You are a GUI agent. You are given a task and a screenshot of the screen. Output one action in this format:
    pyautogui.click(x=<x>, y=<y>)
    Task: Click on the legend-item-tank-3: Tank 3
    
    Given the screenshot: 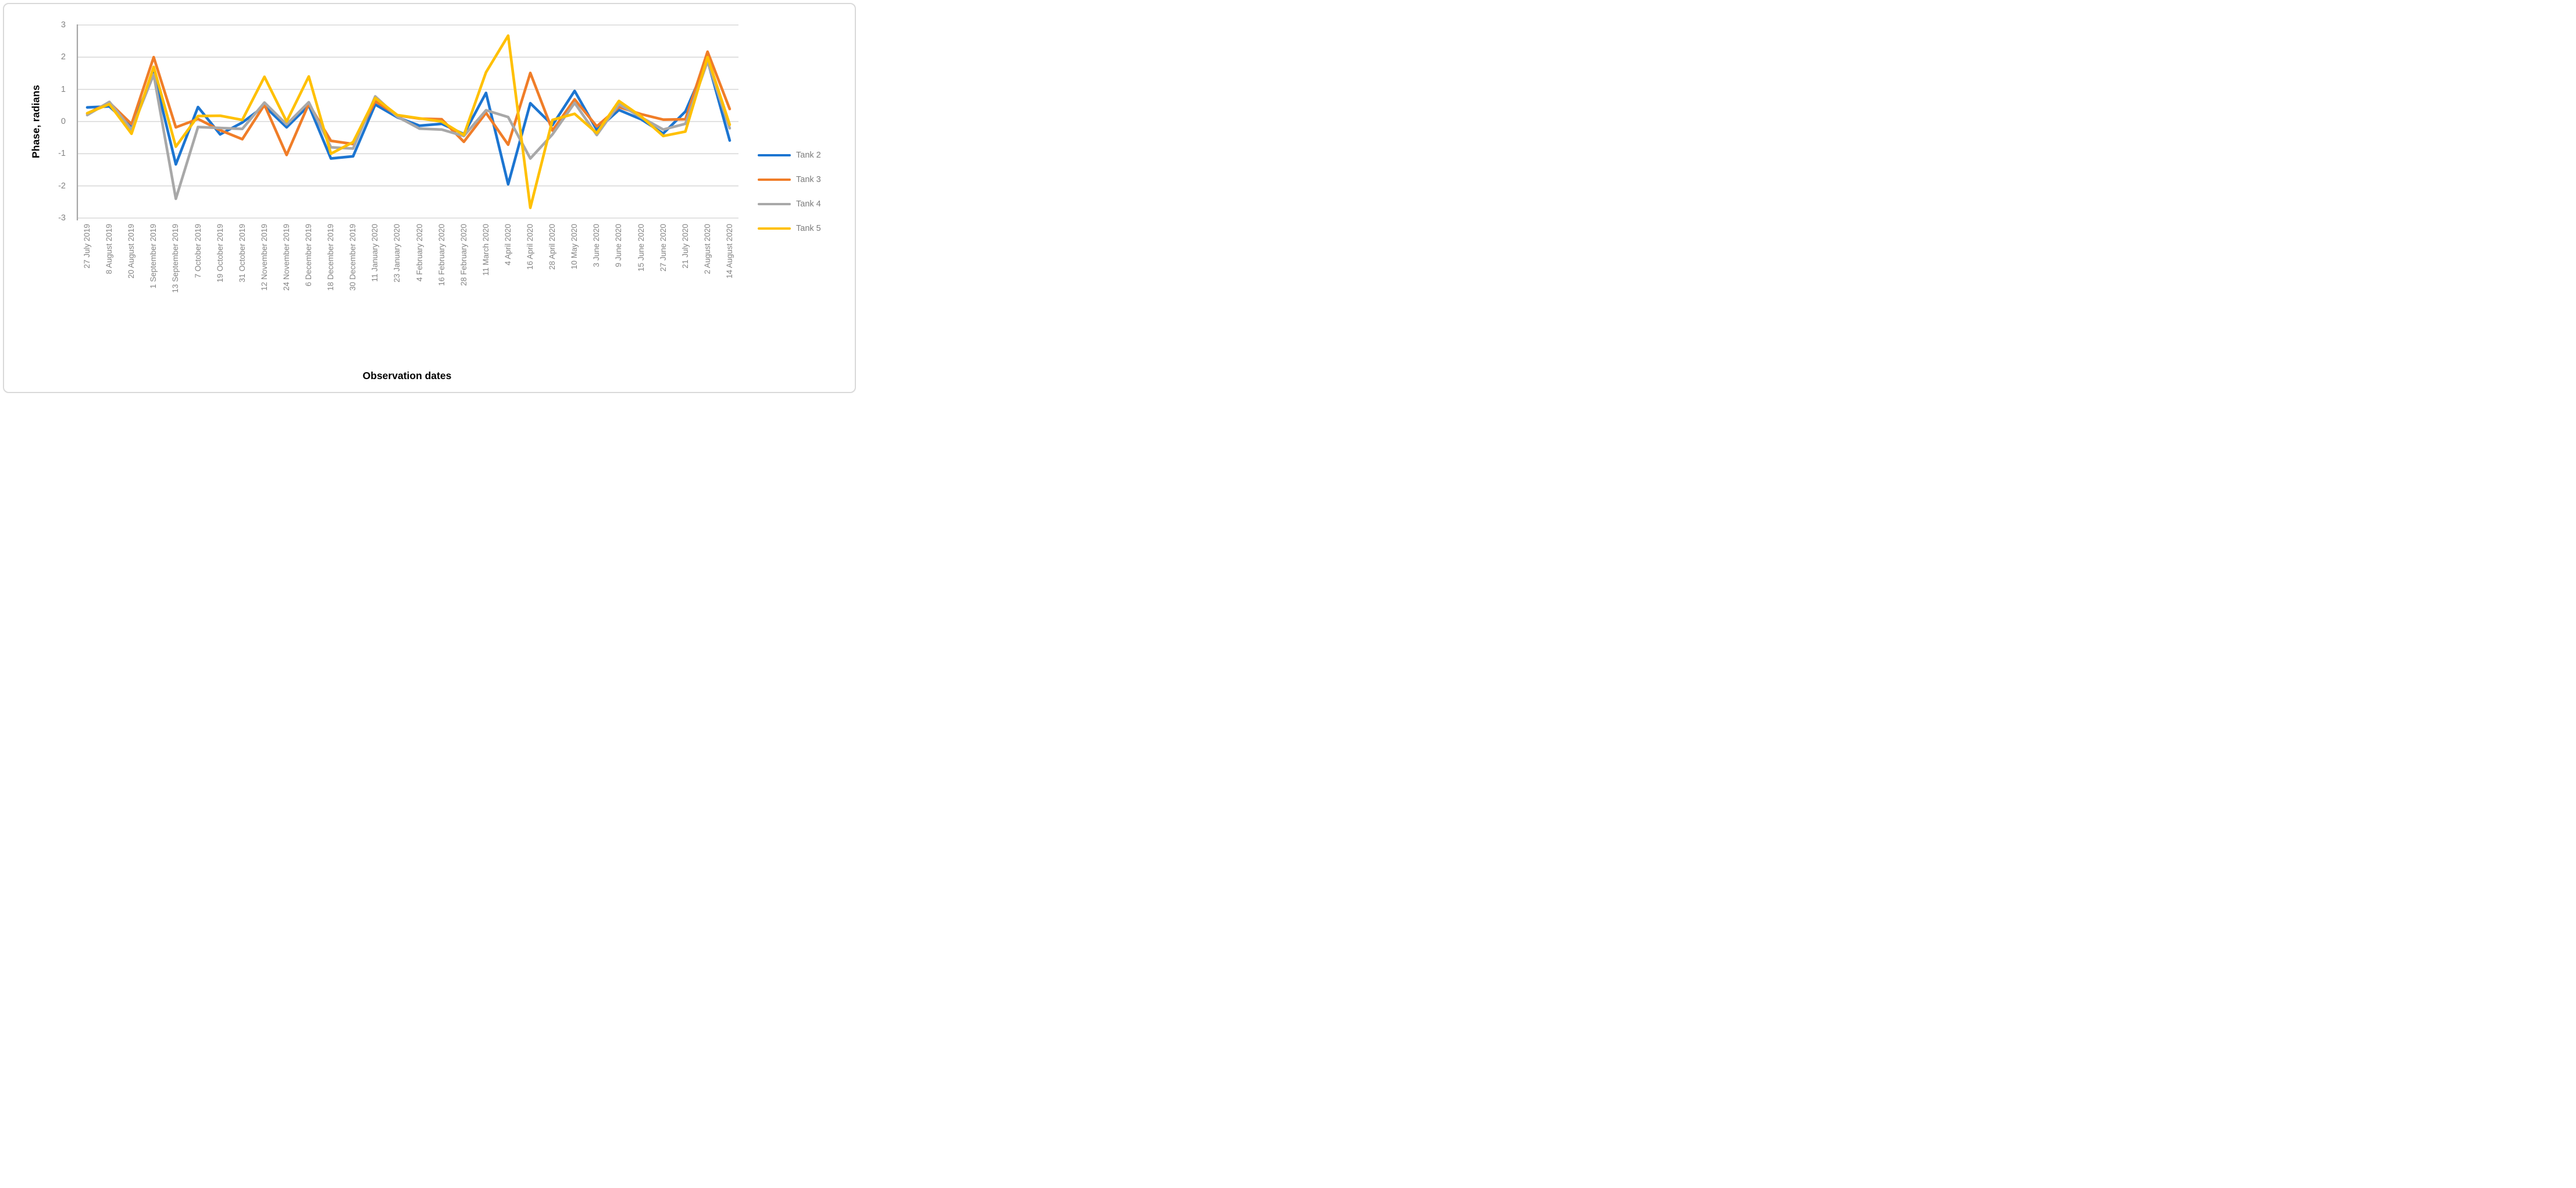 What is the action you would take?
    pyautogui.click(x=789, y=179)
    